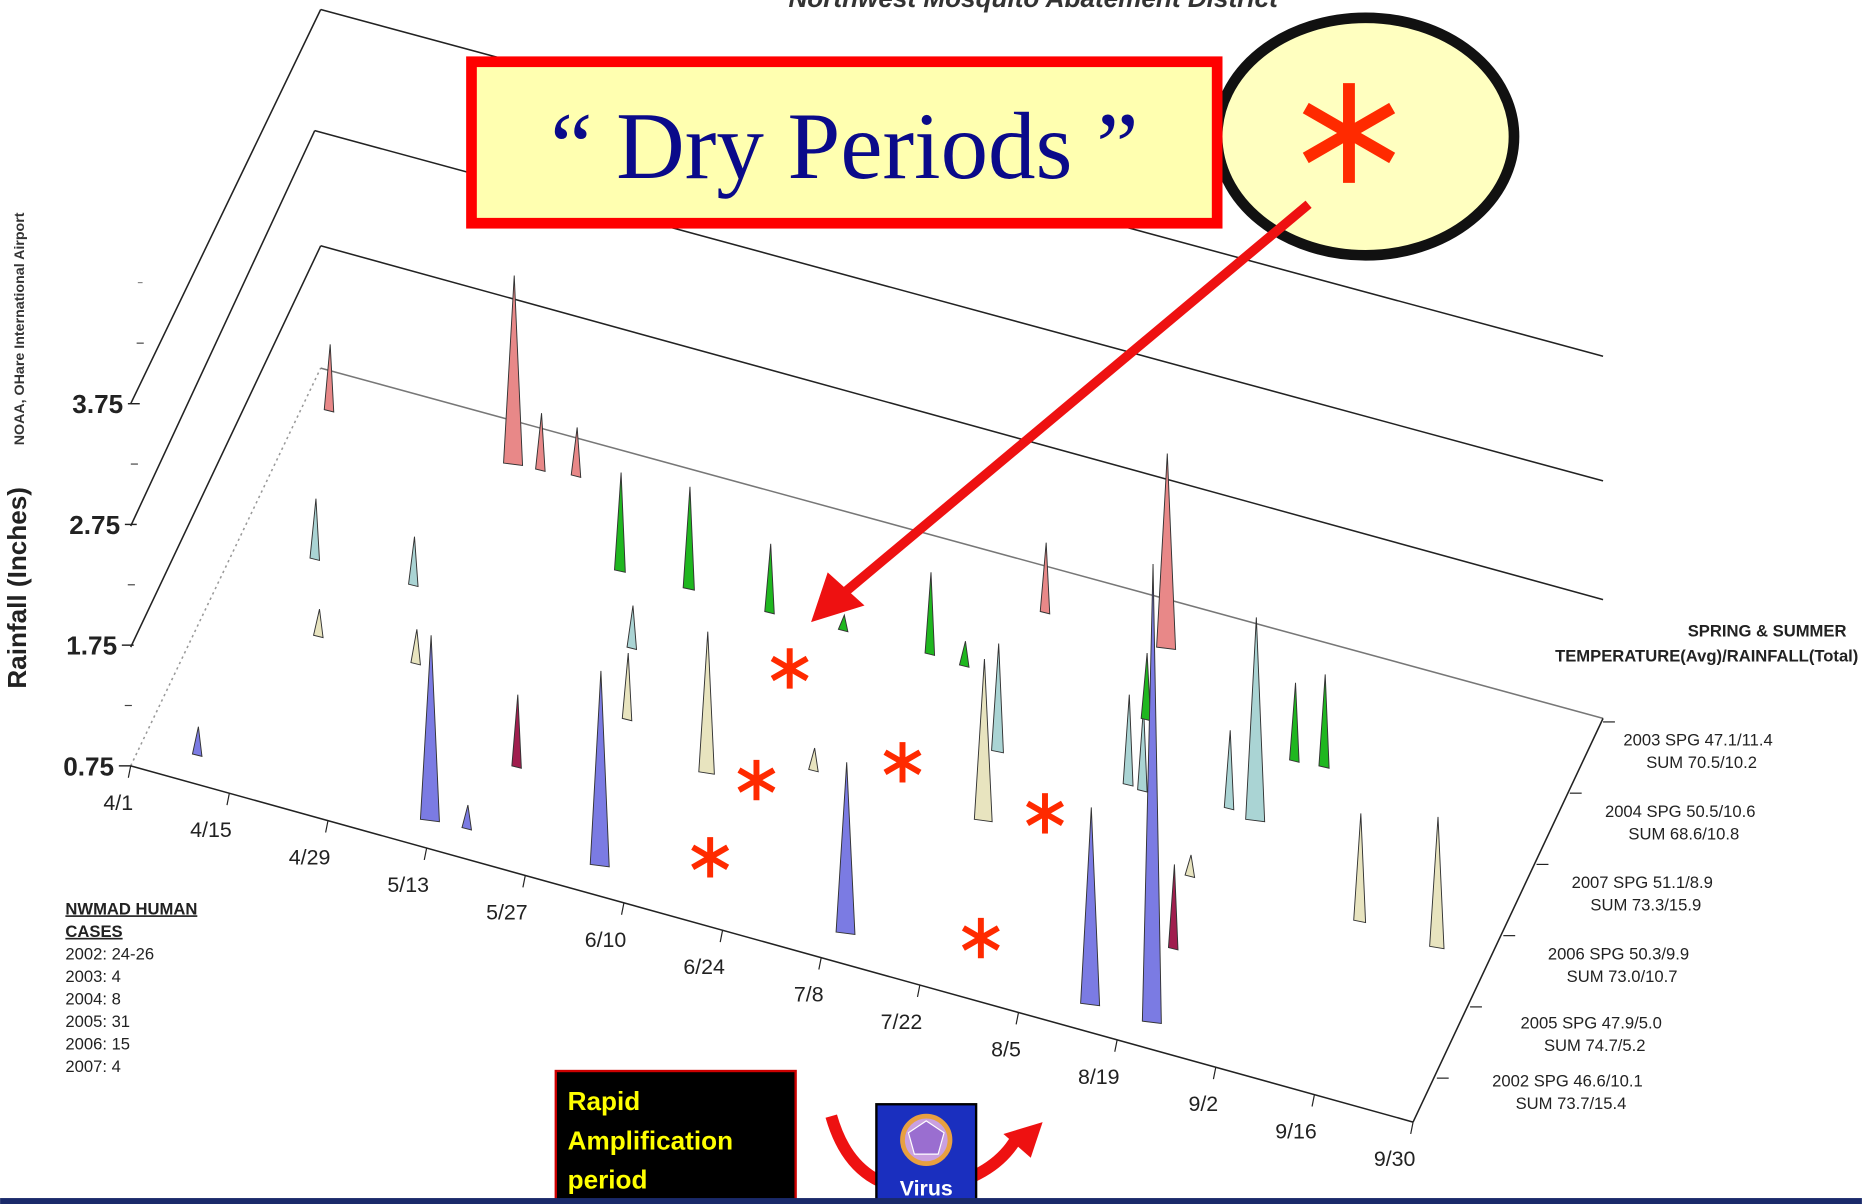 The height and width of the screenshot is (1204, 1862). Describe the element at coordinates (88, 766) in the screenshot. I see `y-tick-label: 0.75` at that location.